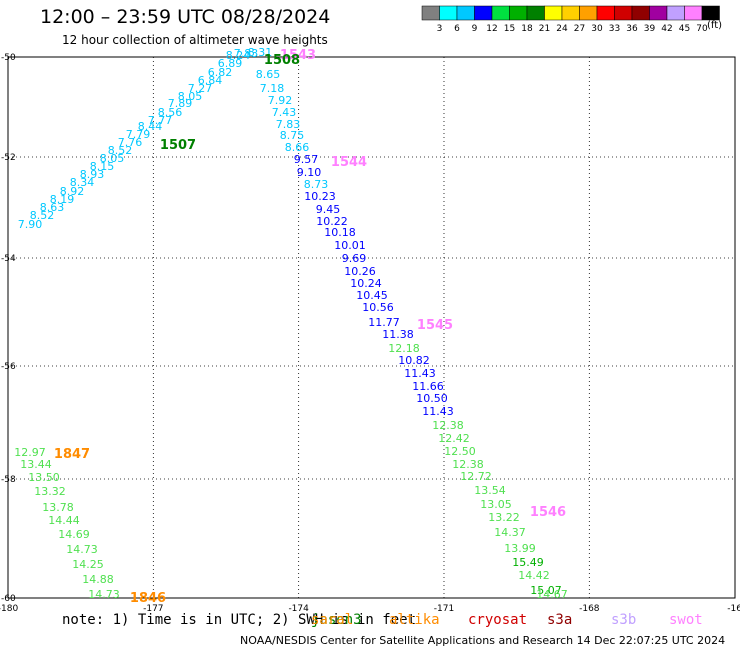 This screenshot has height=650, width=740. I want to click on swh-value-label: 7.27, so click(200, 88).